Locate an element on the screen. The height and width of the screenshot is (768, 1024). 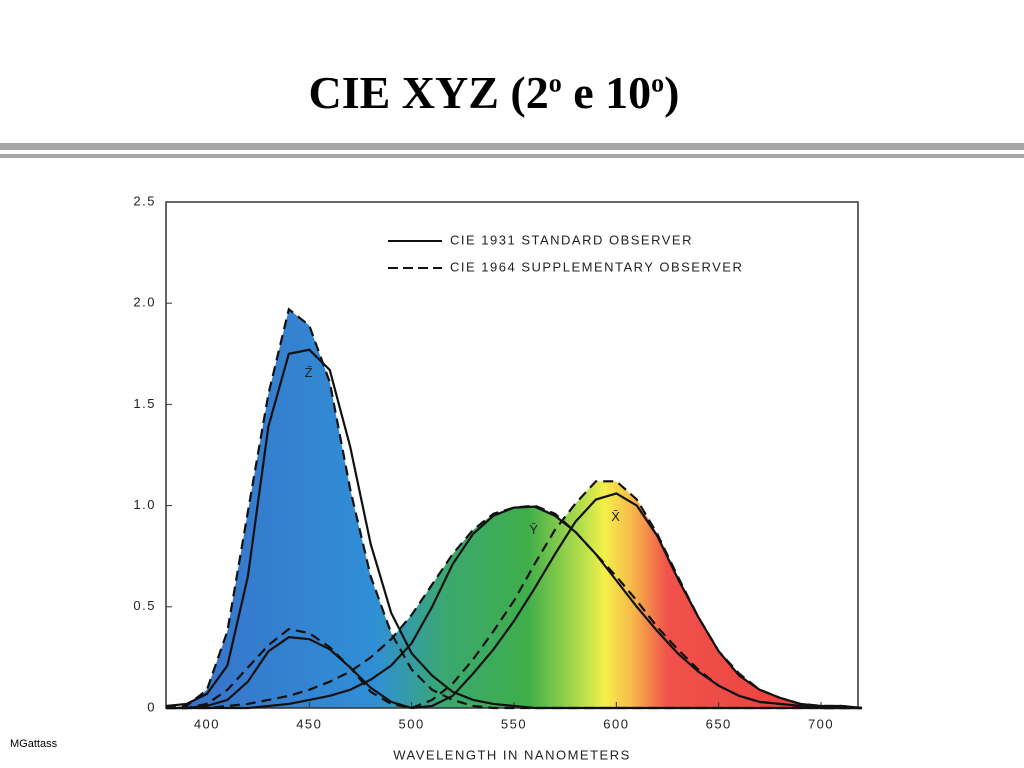
y-tick-label: 0 is located at coordinates (151, 706).